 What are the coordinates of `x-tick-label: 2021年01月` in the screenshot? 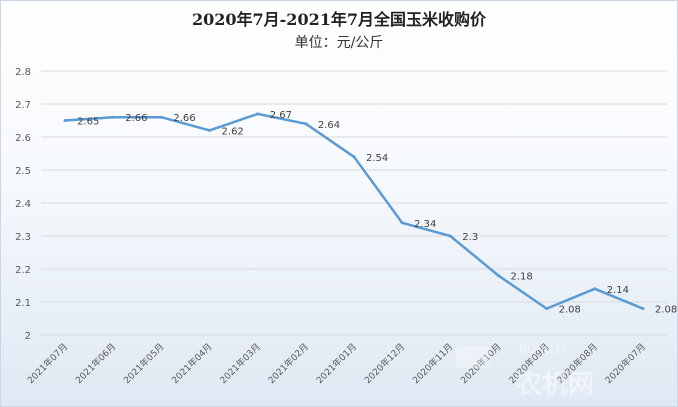 It's located at (337, 364).